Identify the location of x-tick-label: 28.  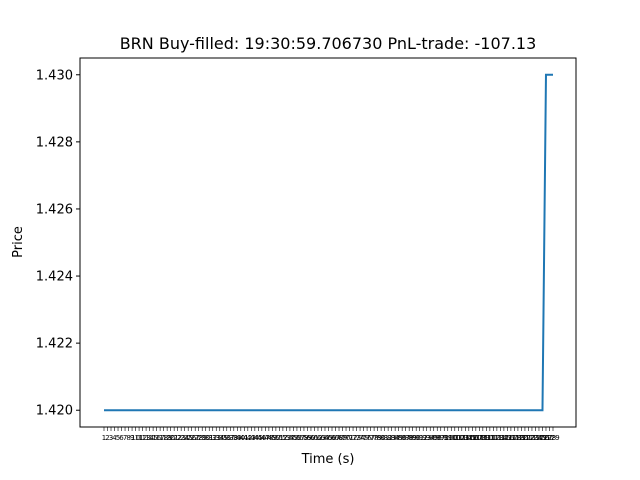
(198, 438).